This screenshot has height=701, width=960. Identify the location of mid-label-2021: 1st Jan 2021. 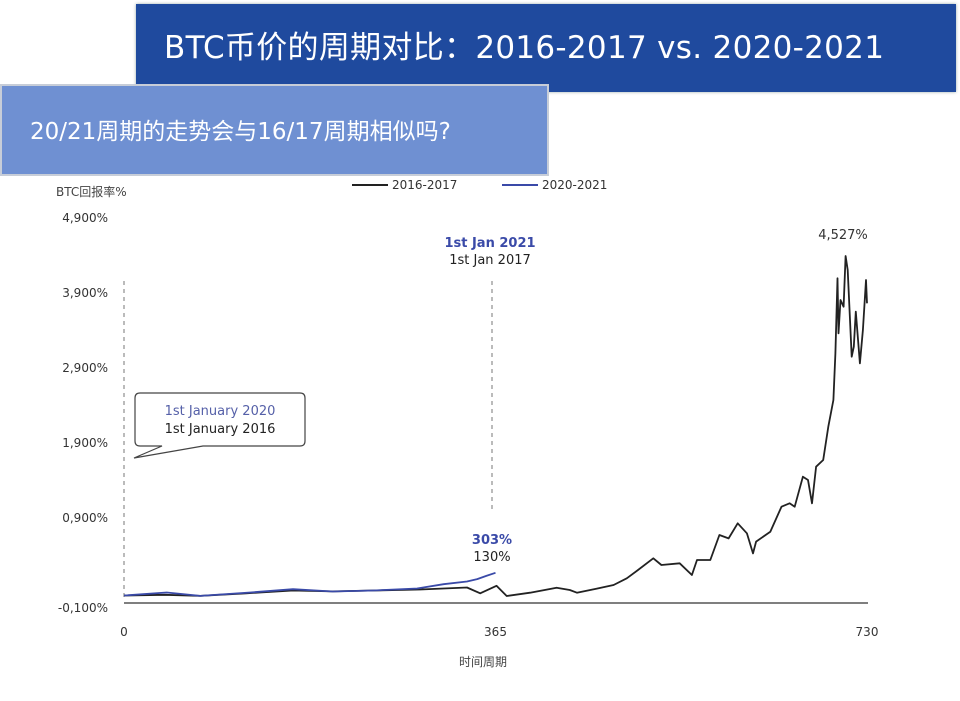
(489, 243).